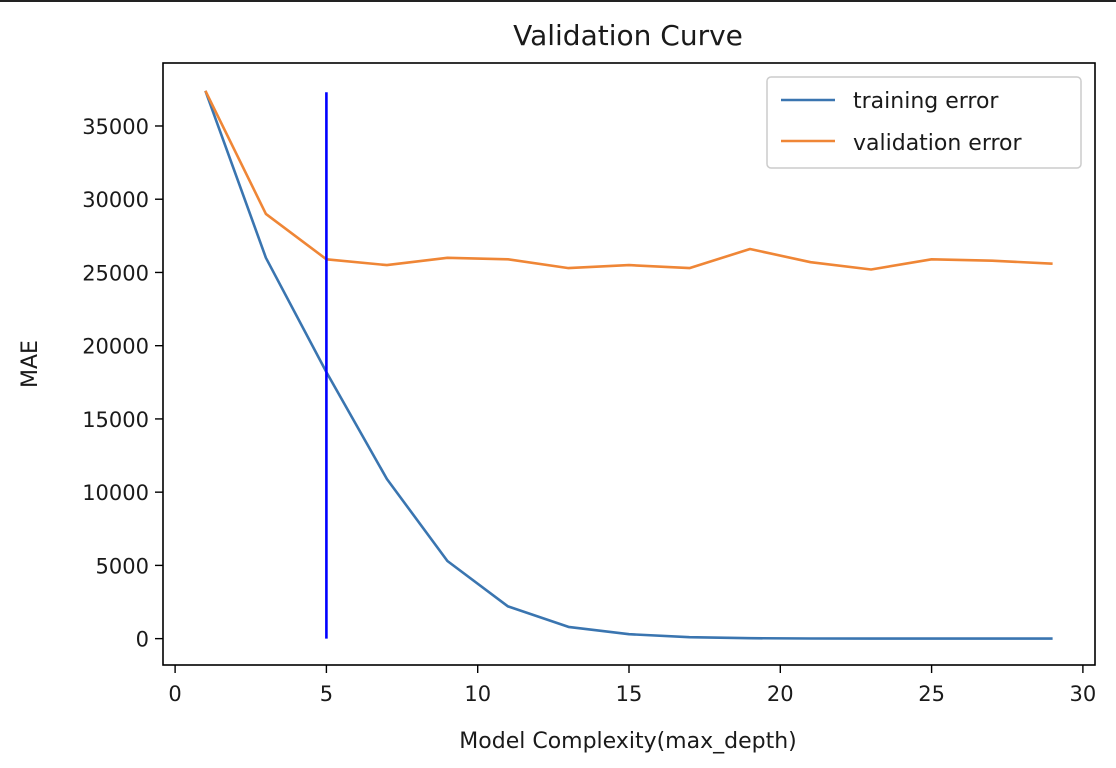 The width and height of the screenshot is (1116, 768). Describe the element at coordinates (558, 1) in the screenshot. I see `window-top-border` at that location.